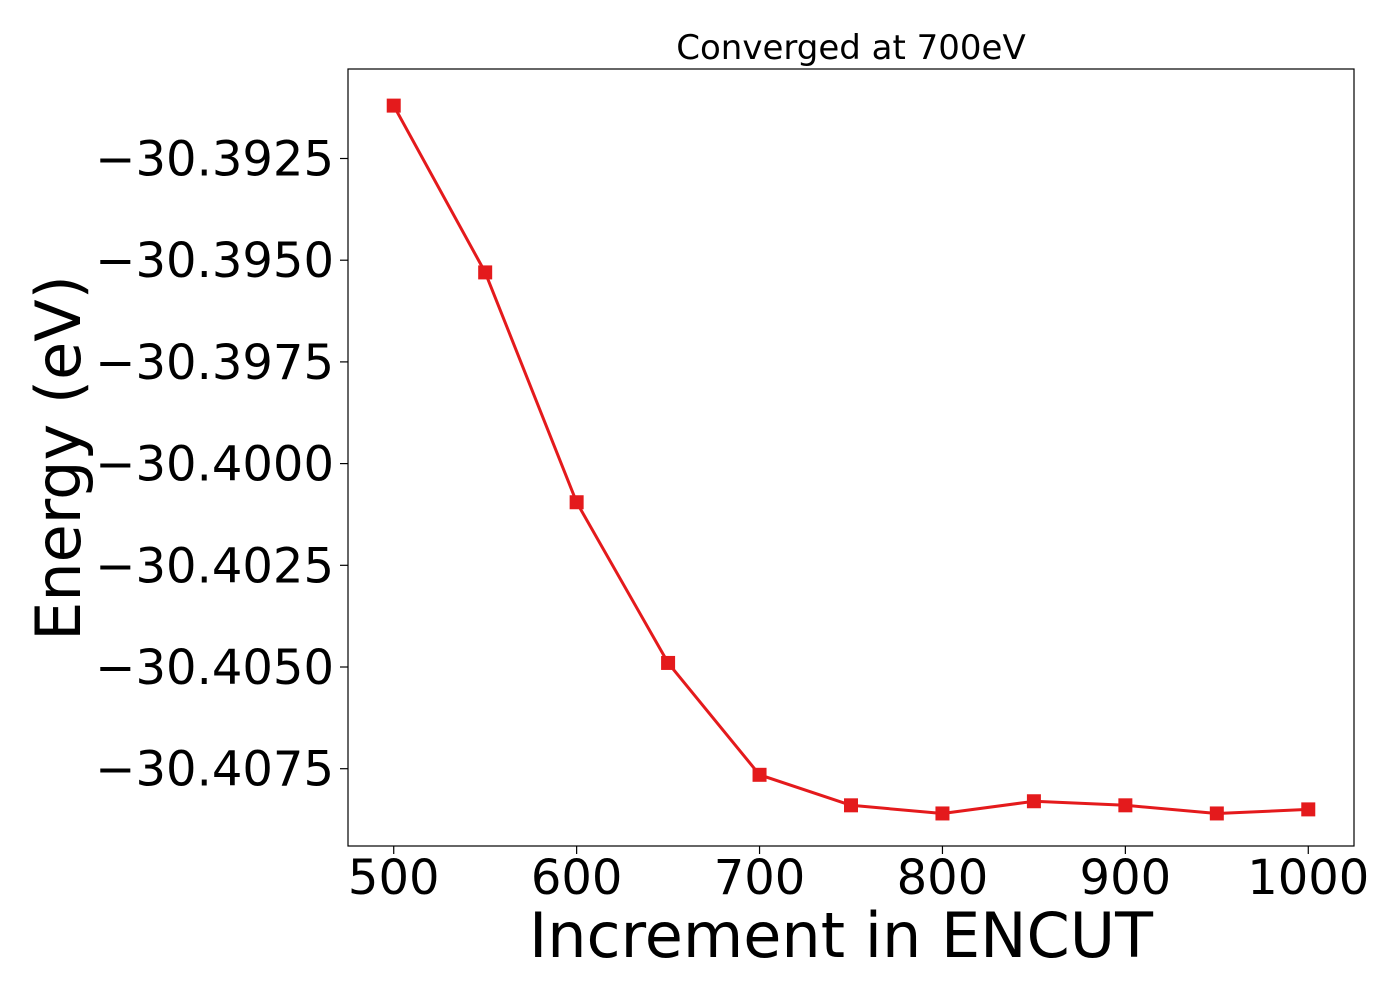  Describe the element at coordinates (577, 878) in the screenshot. I see `x-tick-label: 600` at that location.